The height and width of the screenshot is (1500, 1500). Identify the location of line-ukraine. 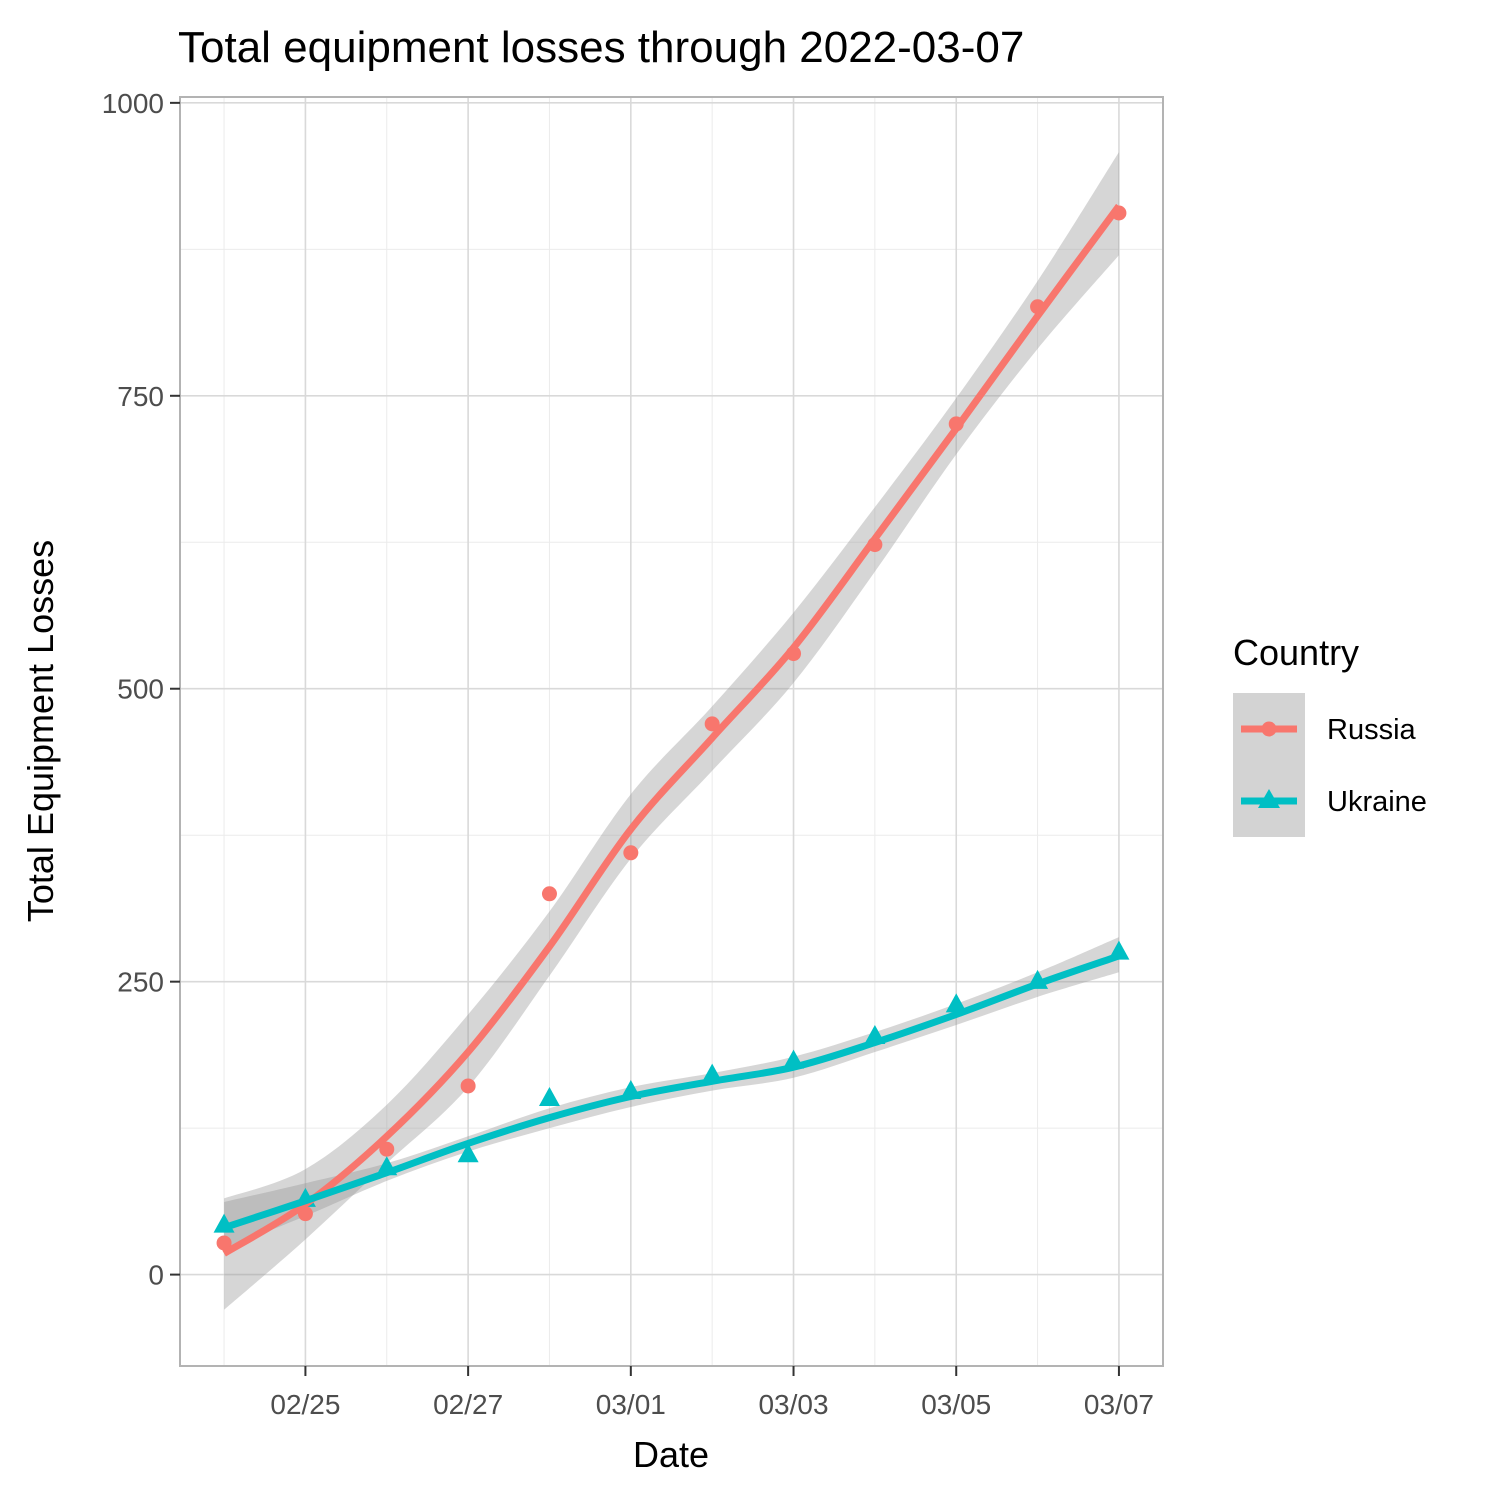
(671, 1092).